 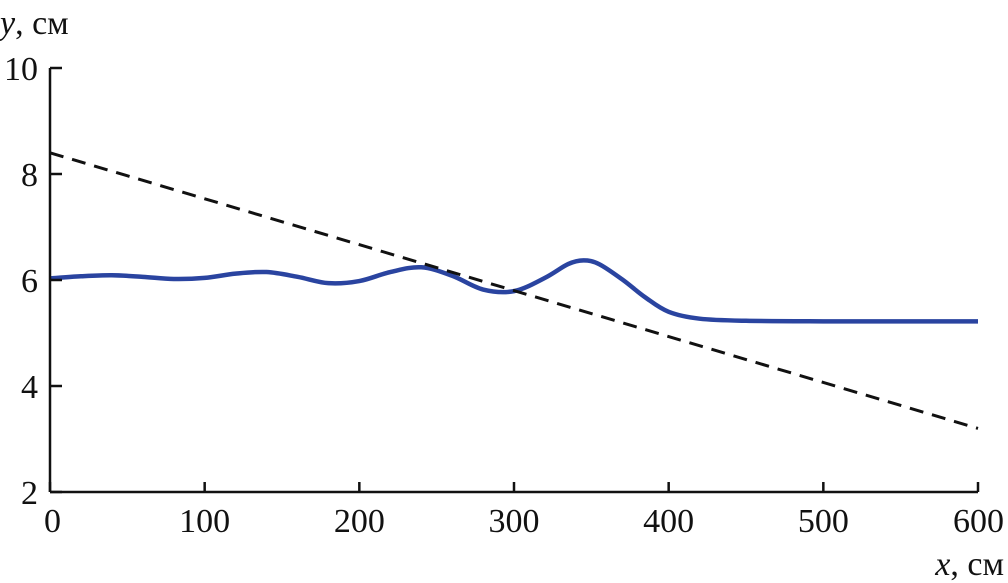 What do you see at coordinates (359, 521) in the screenshot?
I see `x-tick-label: 200` at bounding box center [359, 521].